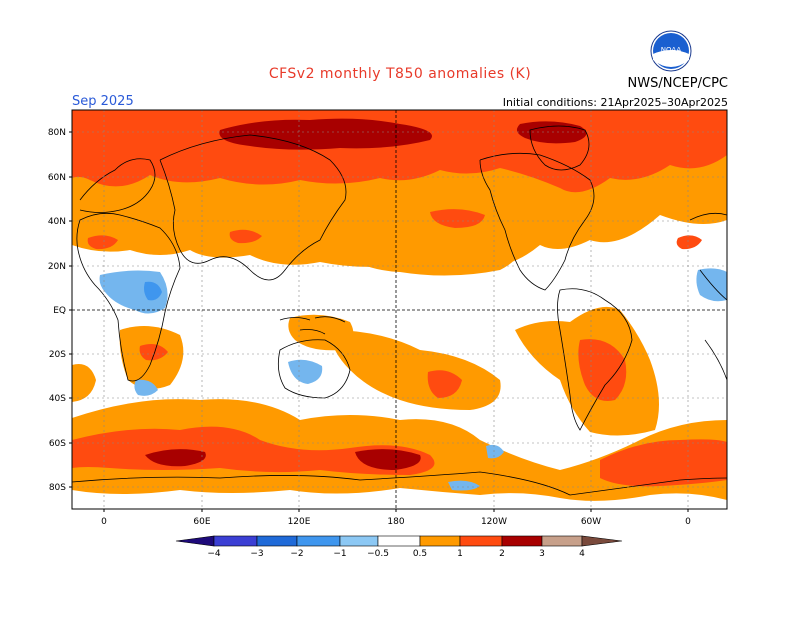  Describe the element at coordinates (57, 133) in the screenshot. I see `lat-label: 80N` at that location.